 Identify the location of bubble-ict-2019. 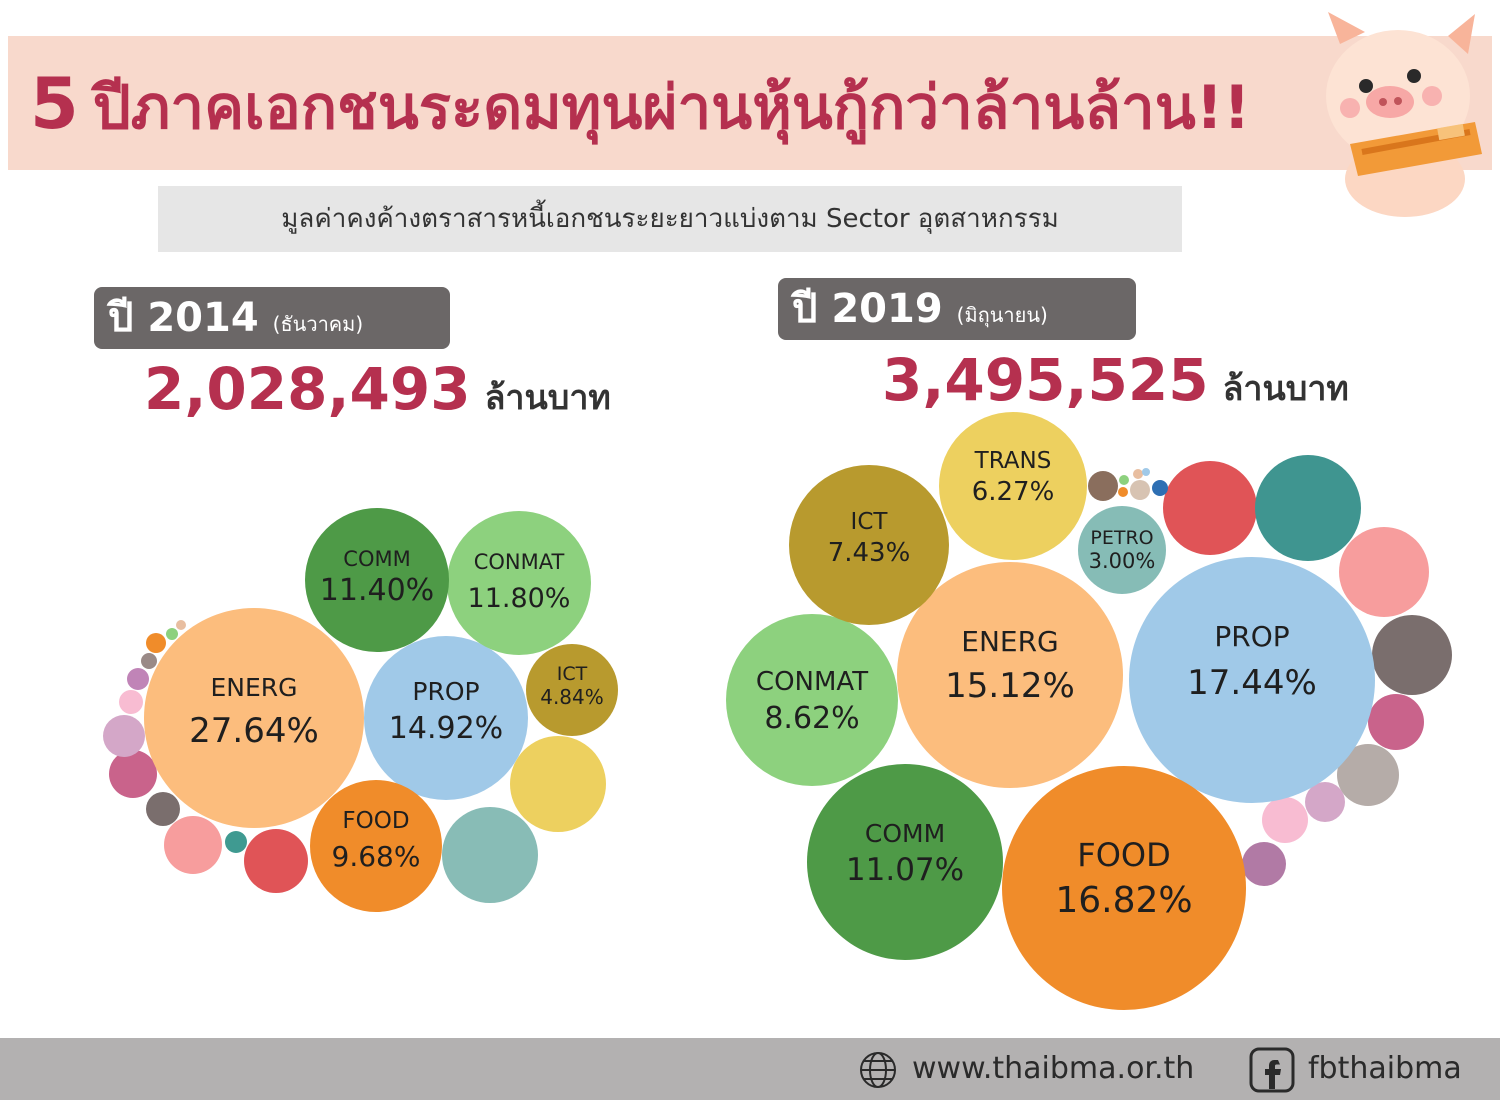
(869, 545).